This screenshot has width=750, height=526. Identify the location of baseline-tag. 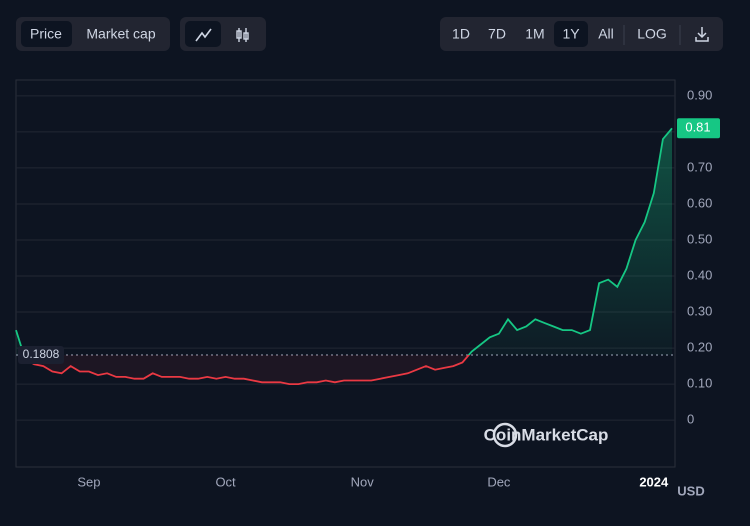
(41, 355).